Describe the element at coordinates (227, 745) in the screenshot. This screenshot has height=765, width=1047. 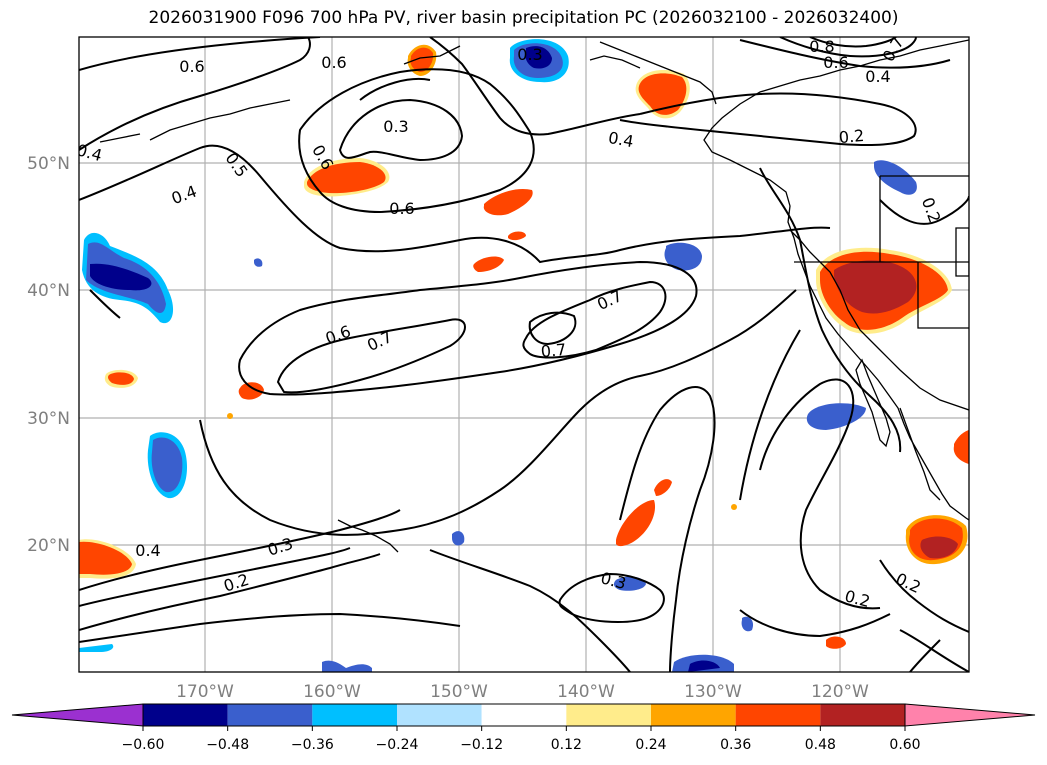
I see `colorbar-tick-label: −0.48` at that location.